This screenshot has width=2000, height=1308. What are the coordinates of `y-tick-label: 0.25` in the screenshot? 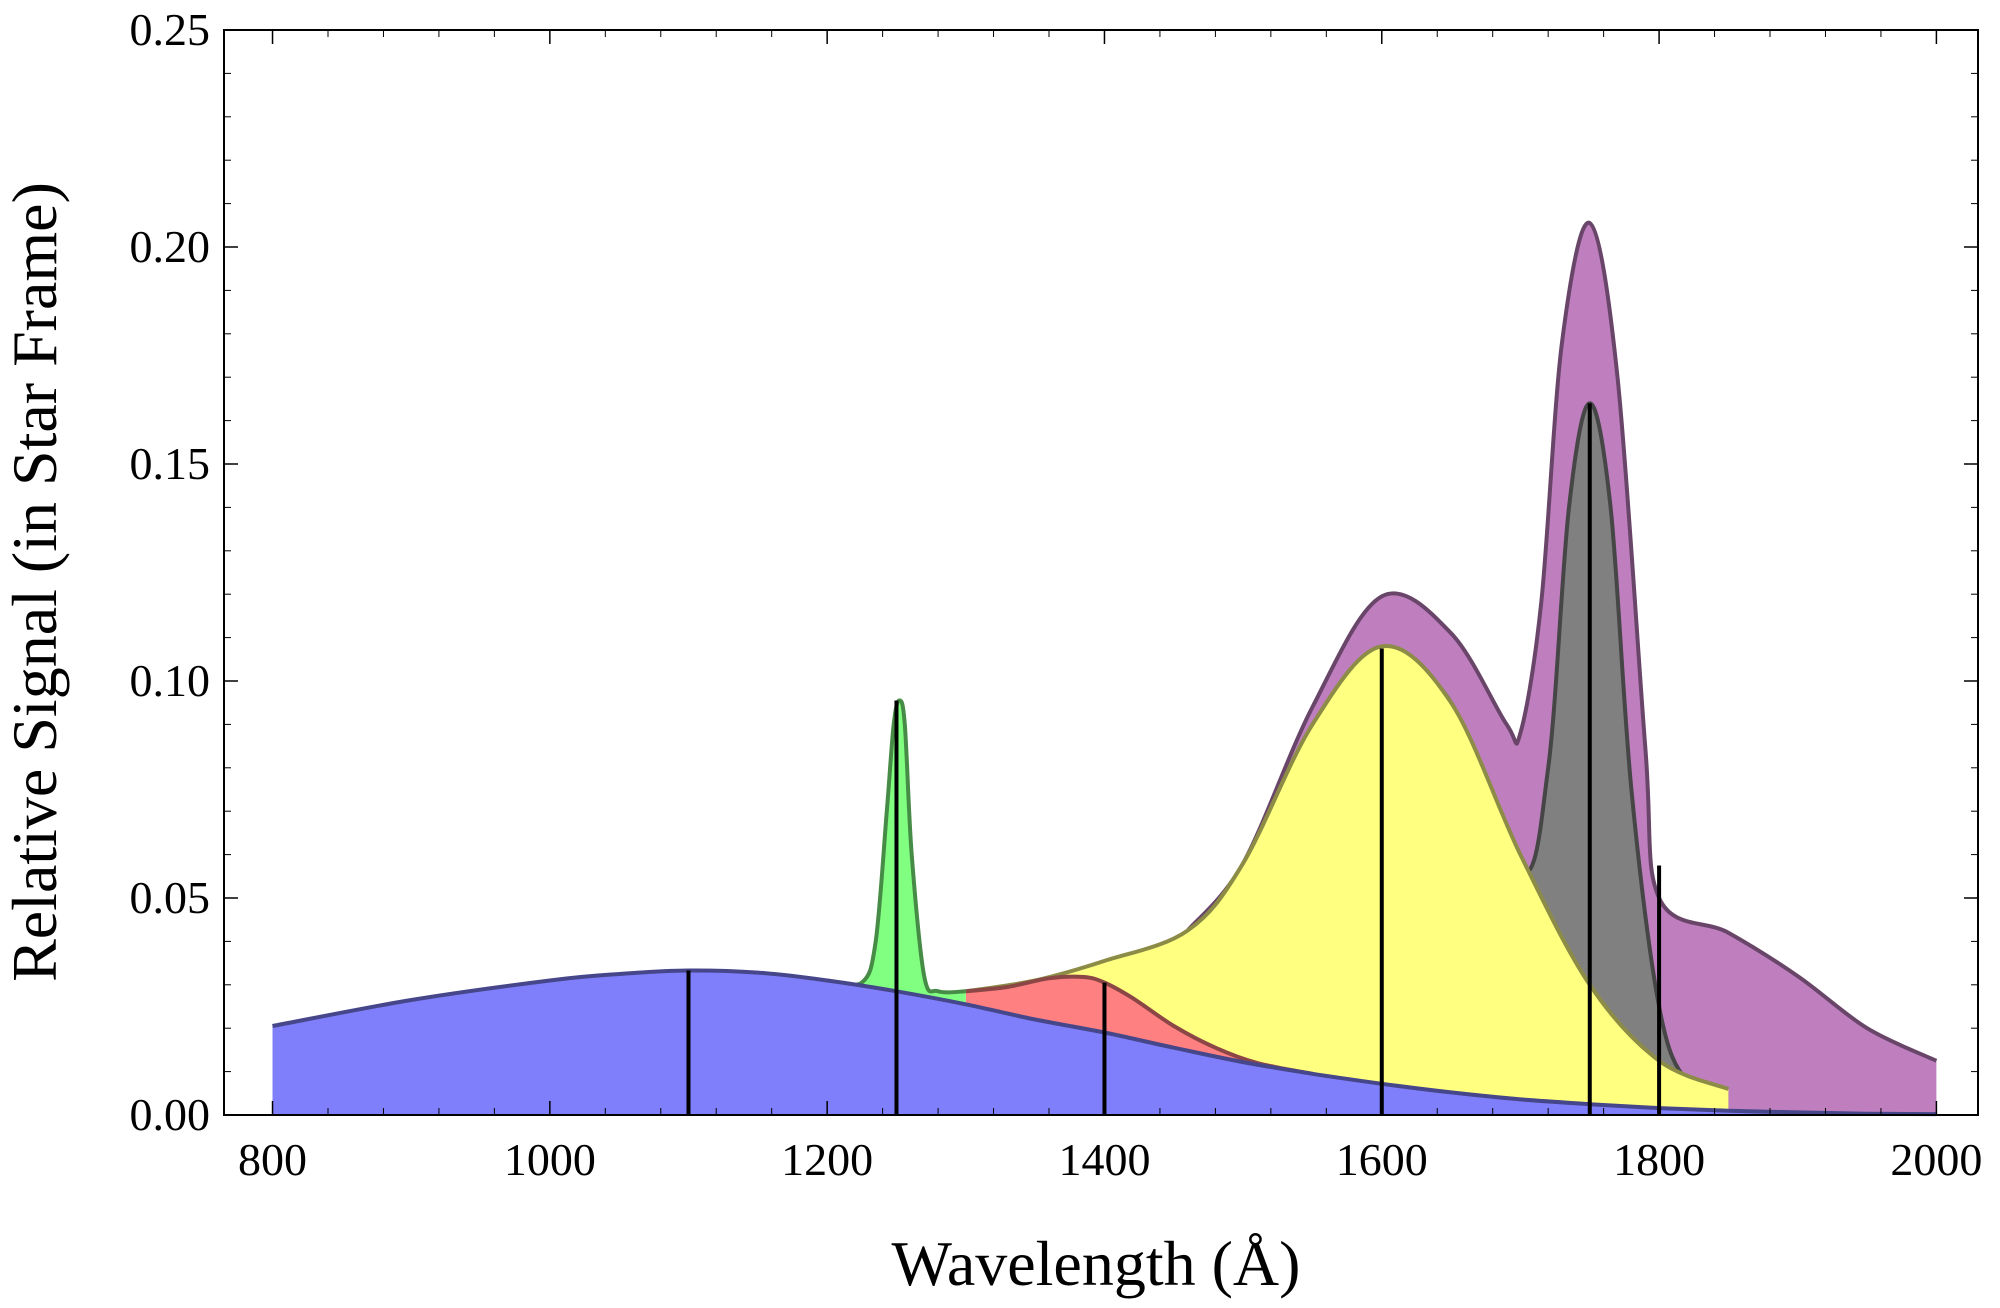 It's located at (170, 29).